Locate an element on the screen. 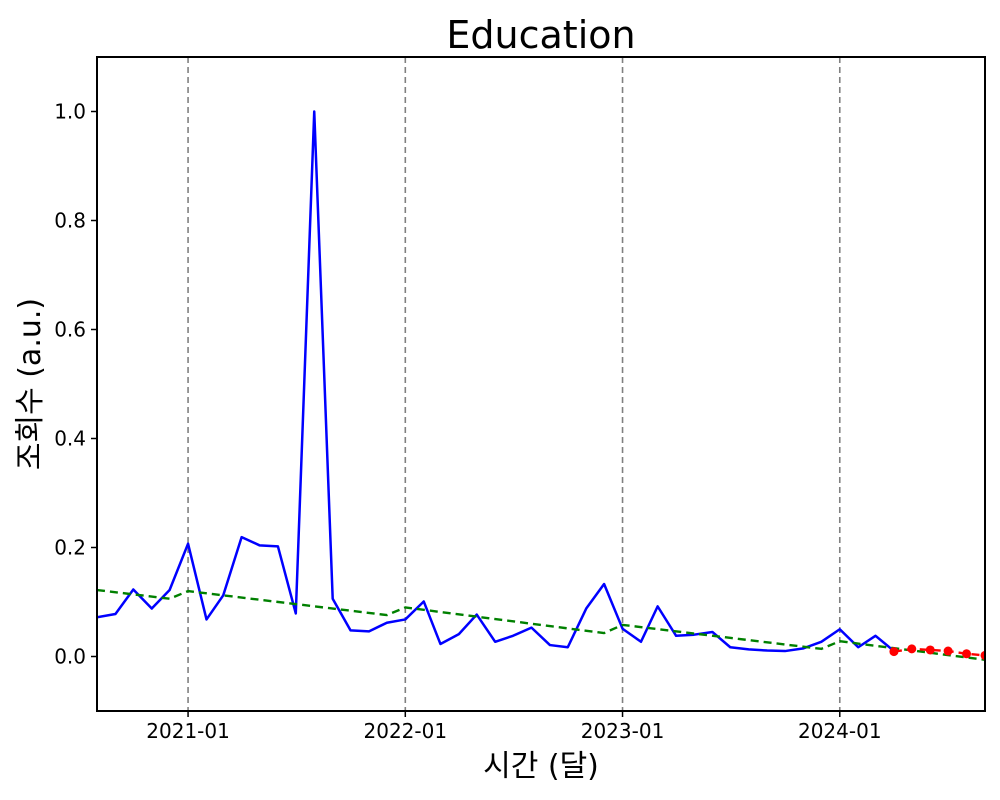 The image size is (1000, 800). y-tick-label: 0.8 is located at coordinates (70, 221).